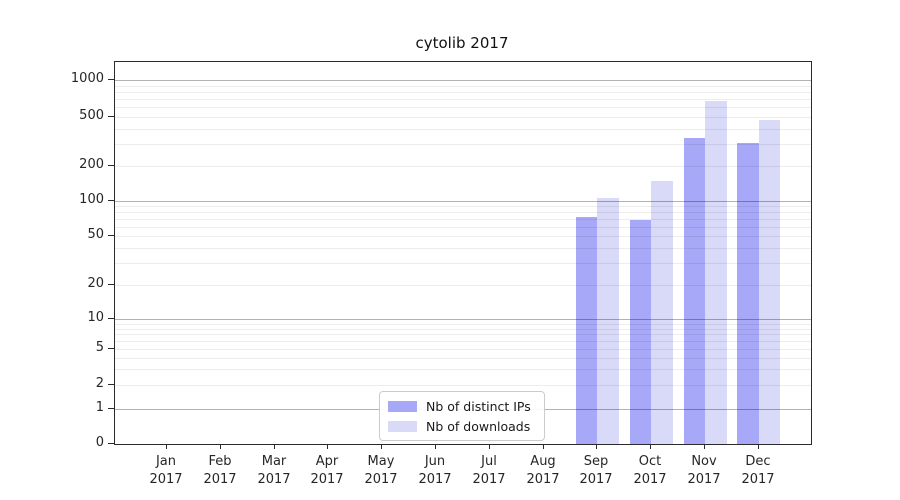  I want to click on x-tick-label-dec: Dec 2017, so click(758, 470).